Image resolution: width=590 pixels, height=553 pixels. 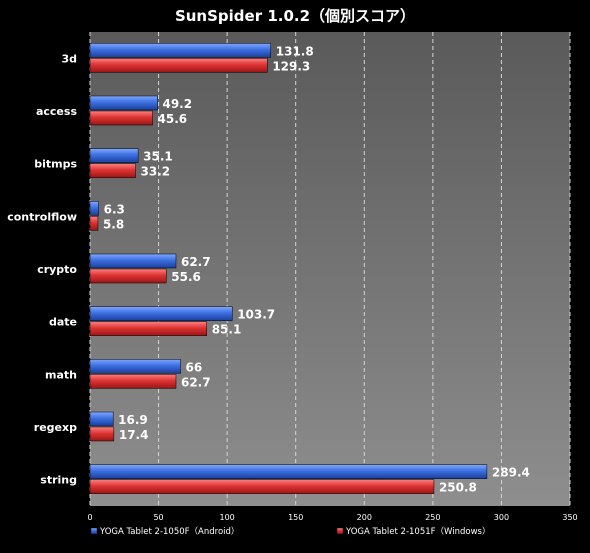 What do you see at coordinates (158, 517) in the screenshot?
I see `x-tick-label: 50` at bounding box center [158, 517].